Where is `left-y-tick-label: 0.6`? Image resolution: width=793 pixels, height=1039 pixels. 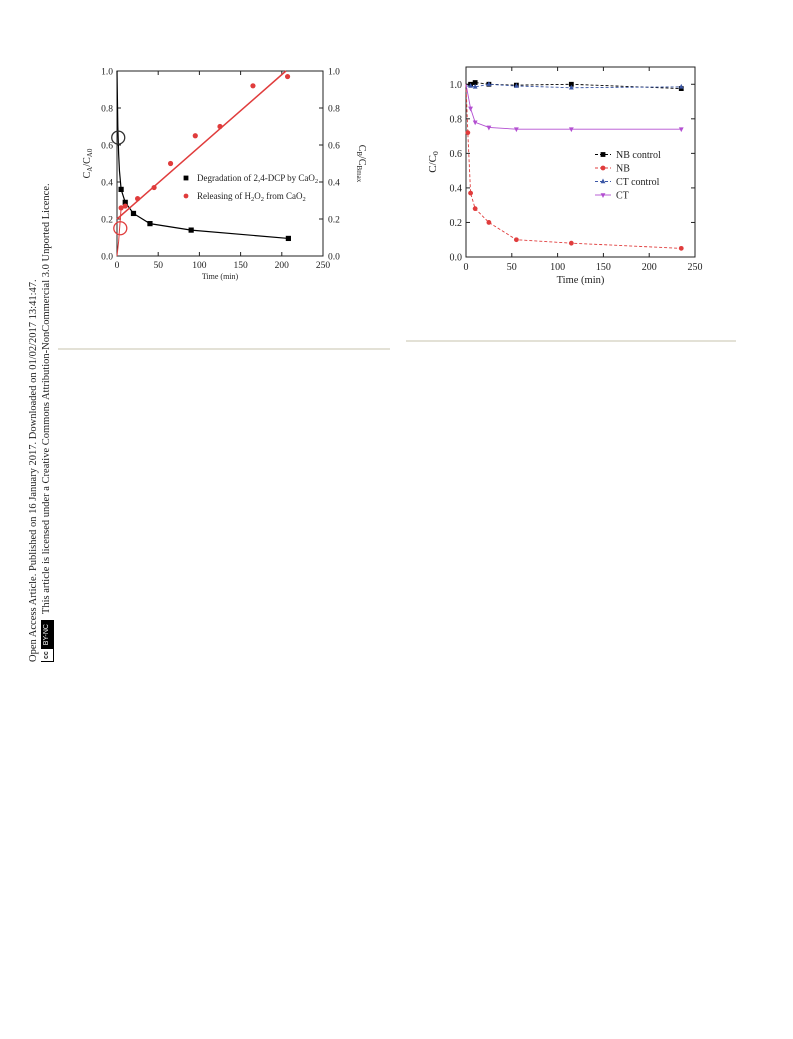 left-y-tick-label: 0.6 is located at coordinates (107, 147).